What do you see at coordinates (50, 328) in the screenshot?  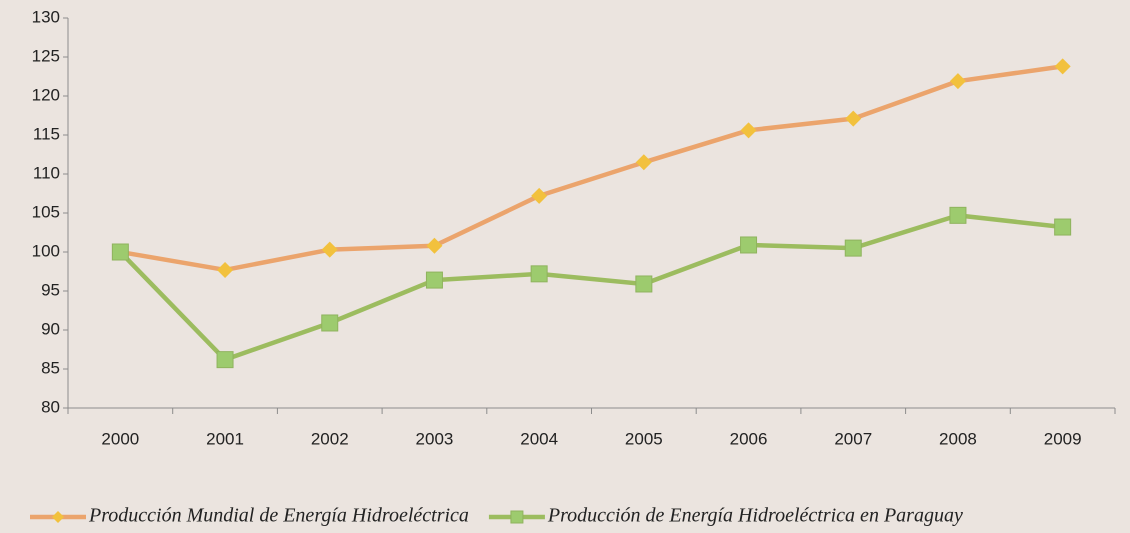 I see `y-tick-label: 90` at bounding box center [50, 328].